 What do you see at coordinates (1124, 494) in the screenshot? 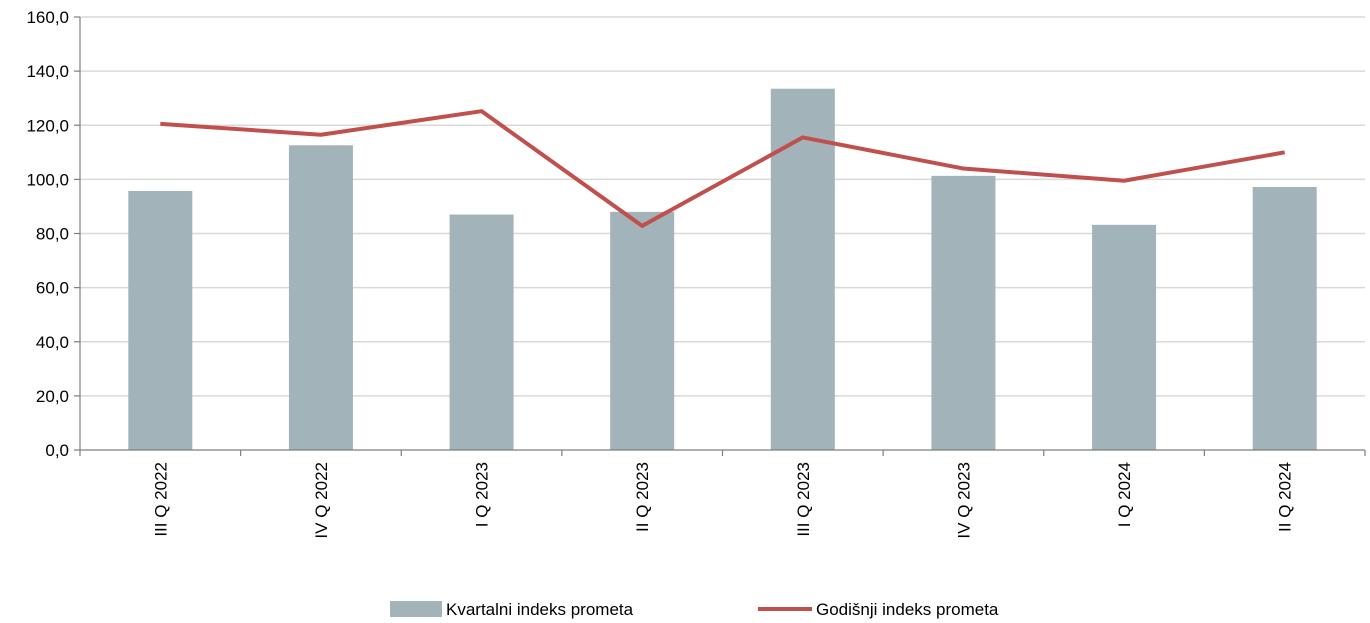
I see `x-tick-label: I Q 2024` at bounding box center [1124, 494].